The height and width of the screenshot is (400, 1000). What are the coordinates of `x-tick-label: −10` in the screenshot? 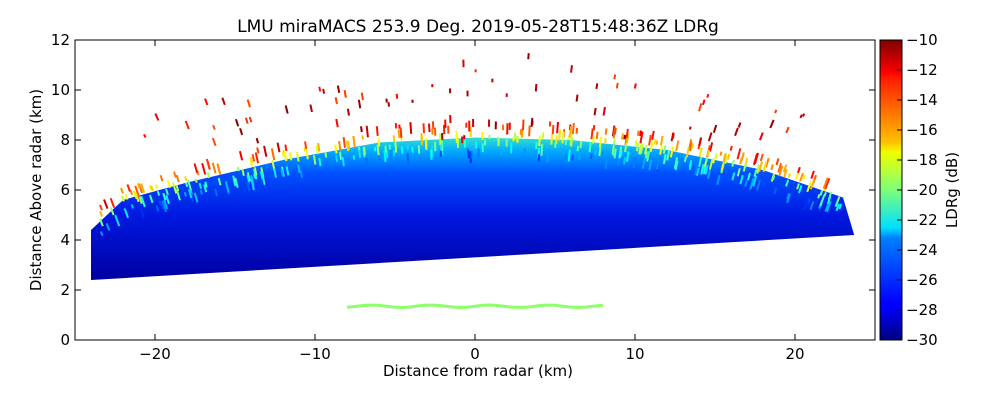 It's located at (315, 354).